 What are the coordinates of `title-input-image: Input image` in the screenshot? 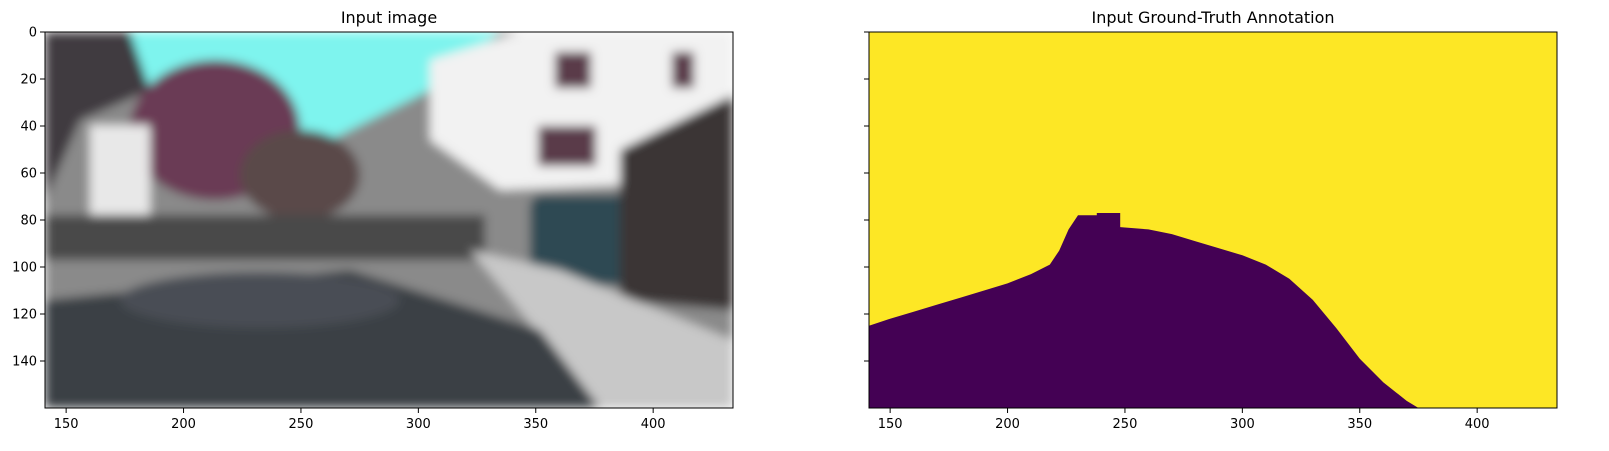 It's located at (389, 17).